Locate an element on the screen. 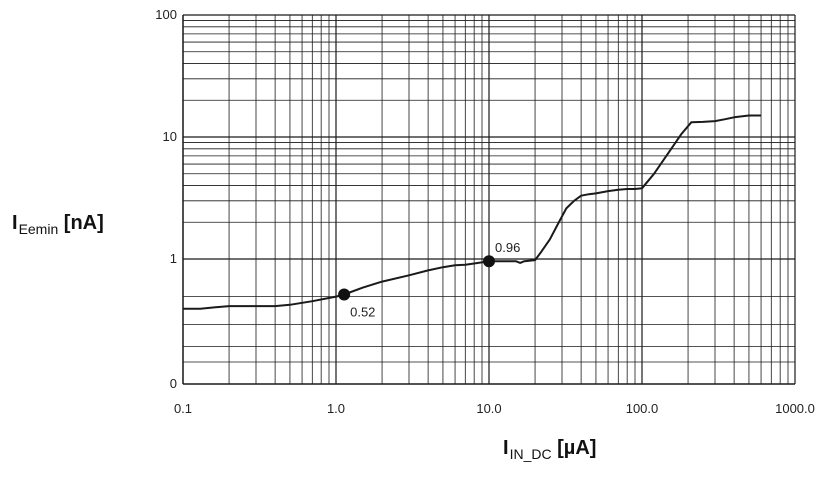 The height and width of the screenshot is (477, 828). x-tick-label: 10.0 is located at coordinates (488, 408).